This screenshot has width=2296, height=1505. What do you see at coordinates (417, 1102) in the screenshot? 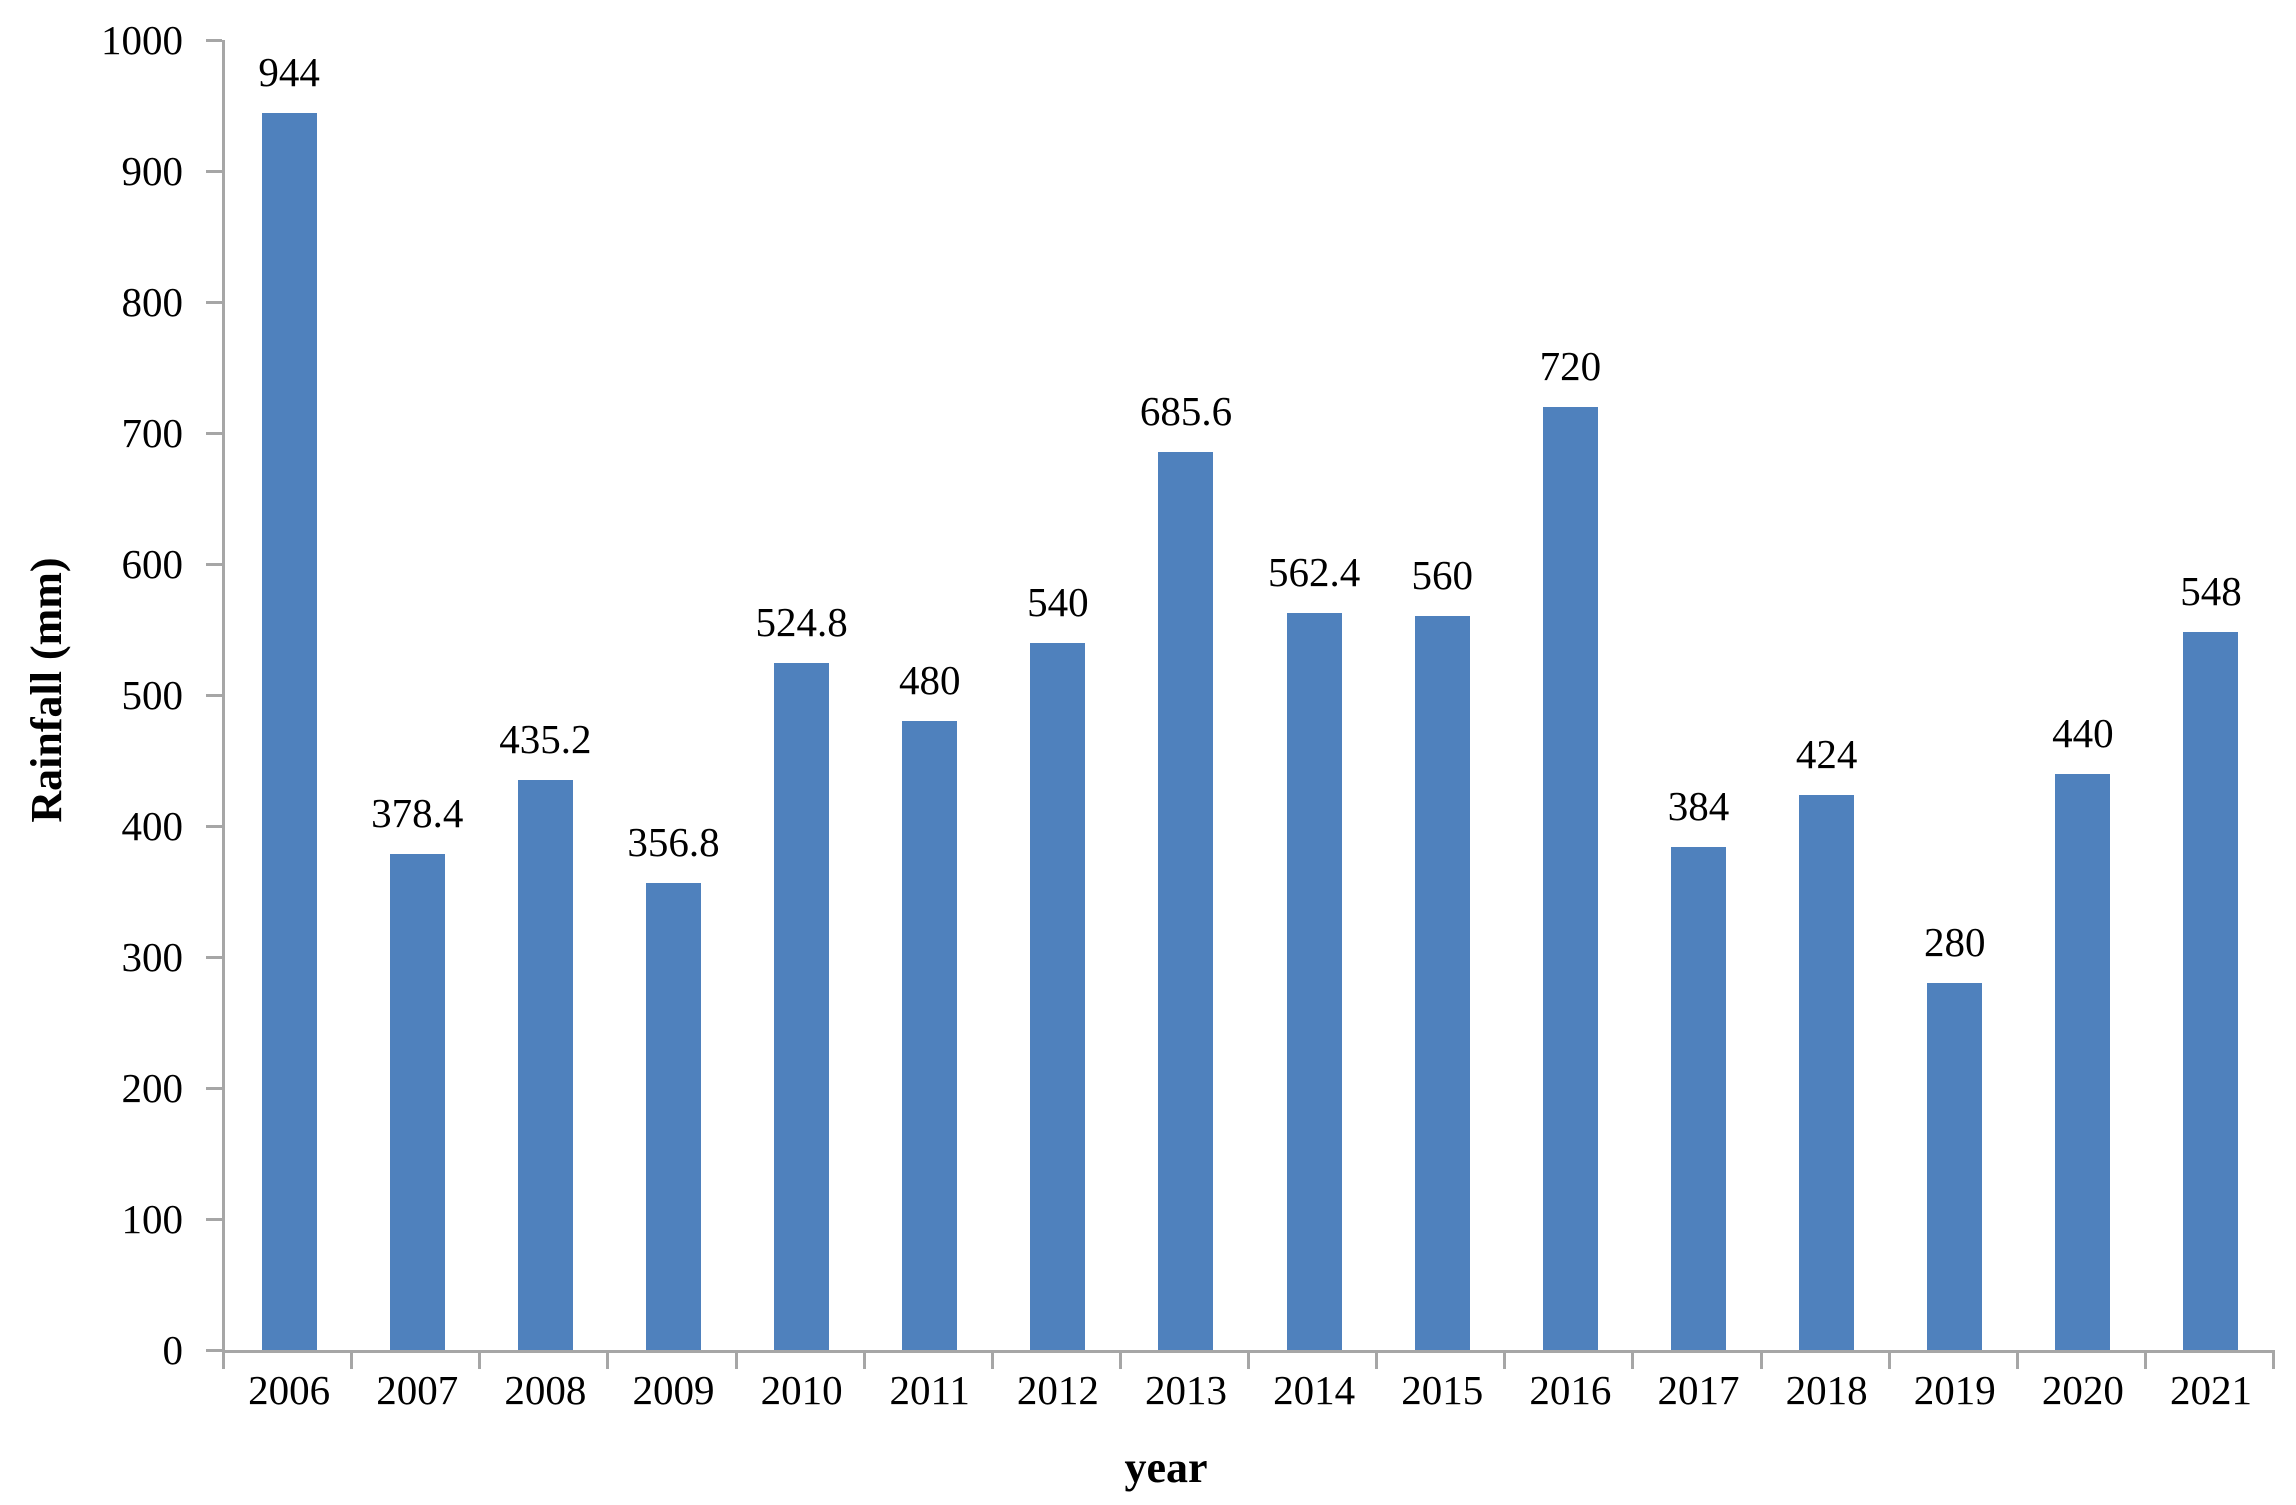
I see `bar-2007` at bounding box center [417, 1102].